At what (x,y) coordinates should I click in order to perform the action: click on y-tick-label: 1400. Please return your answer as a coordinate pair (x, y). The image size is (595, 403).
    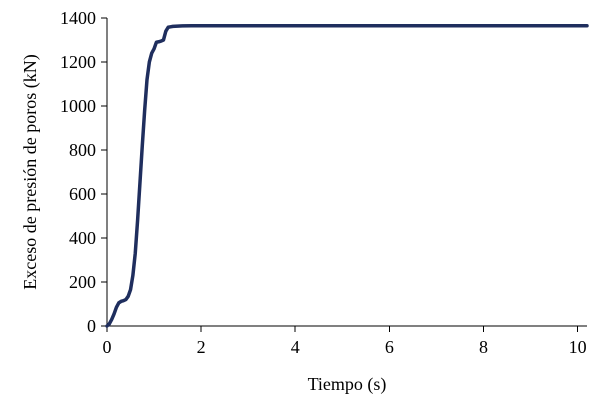
    Looking at the image, I should click on (78, 18).